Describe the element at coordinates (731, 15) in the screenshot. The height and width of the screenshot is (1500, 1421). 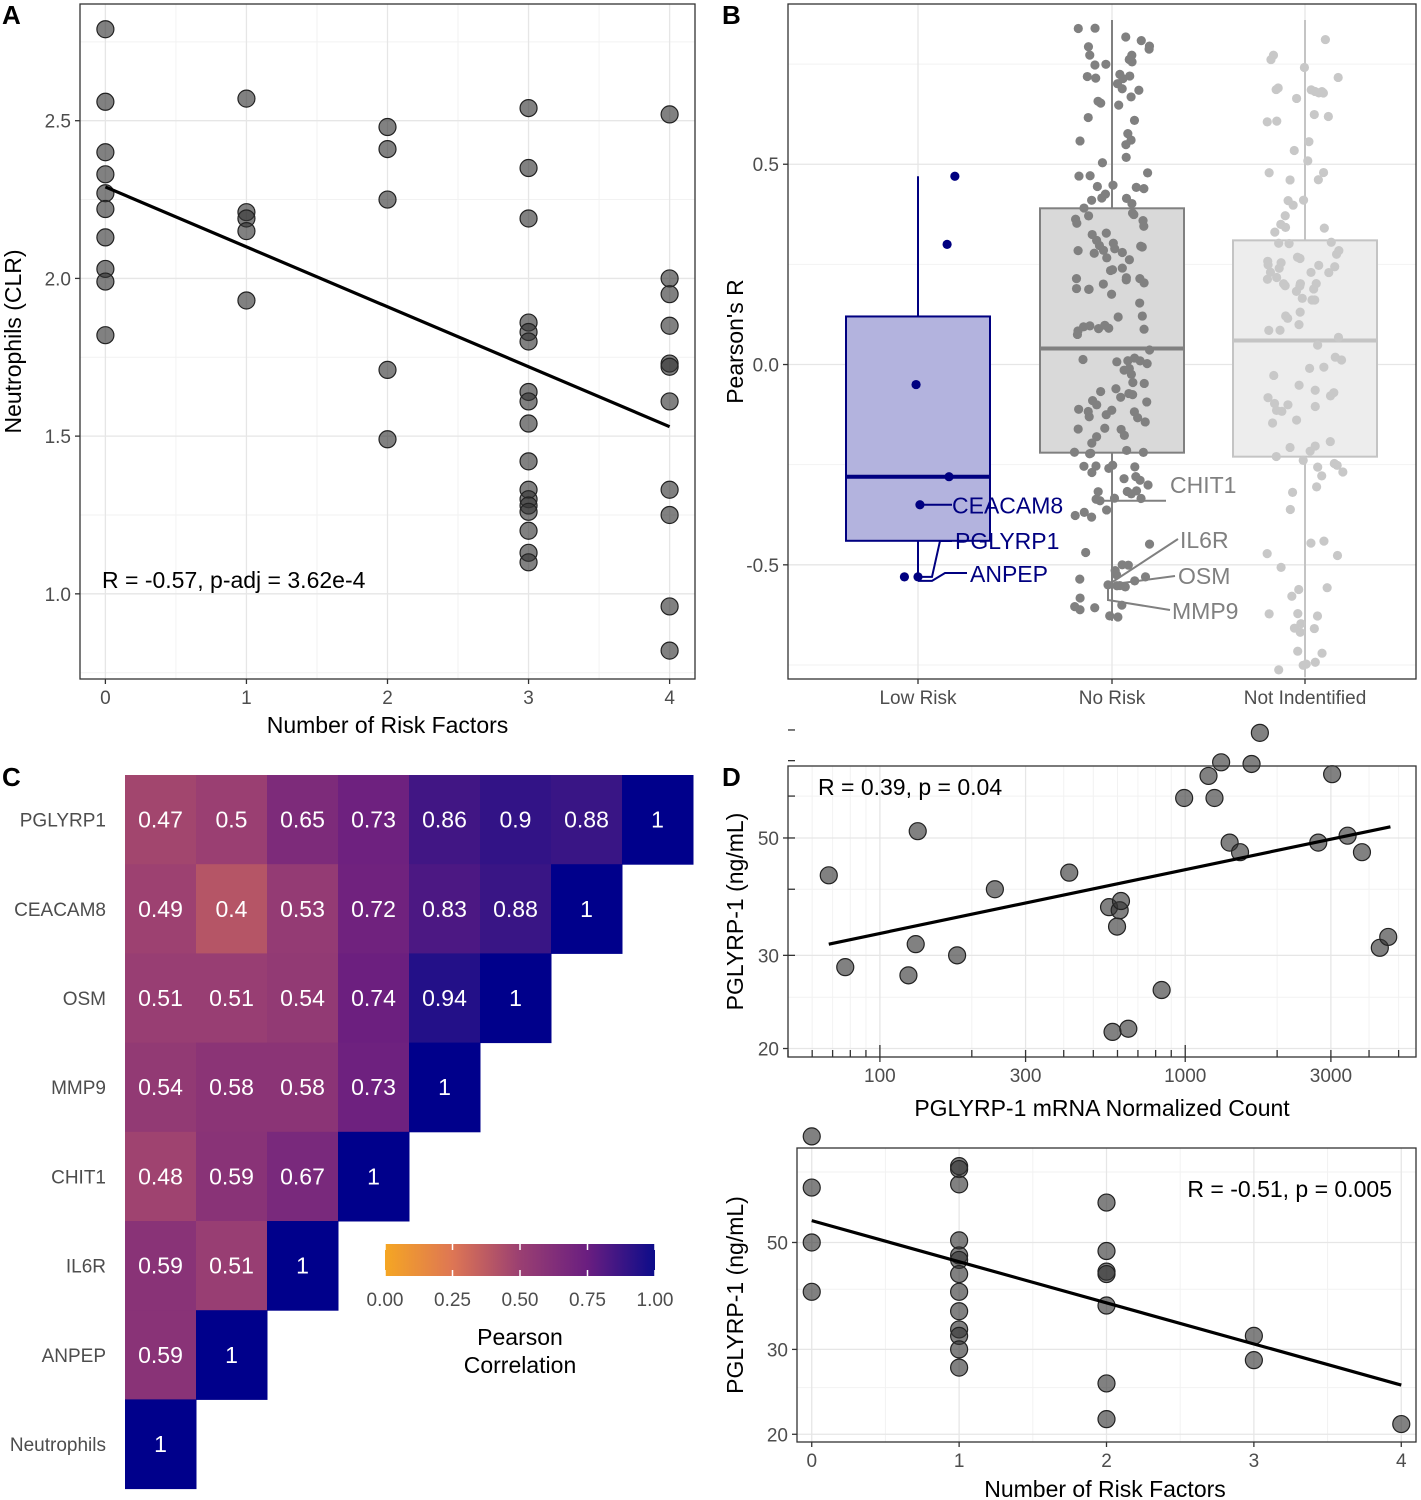
I see `panel-letter-b: B` at that location.